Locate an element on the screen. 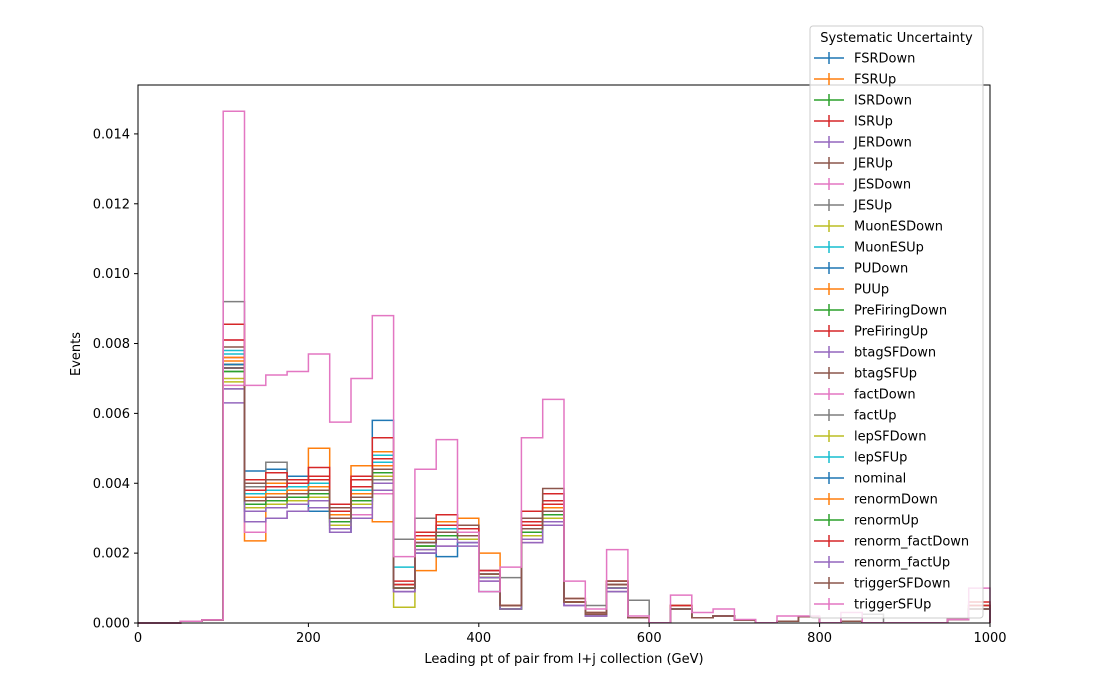  legend-item-JERUp: JERUp is located at coordinates (853, 164).